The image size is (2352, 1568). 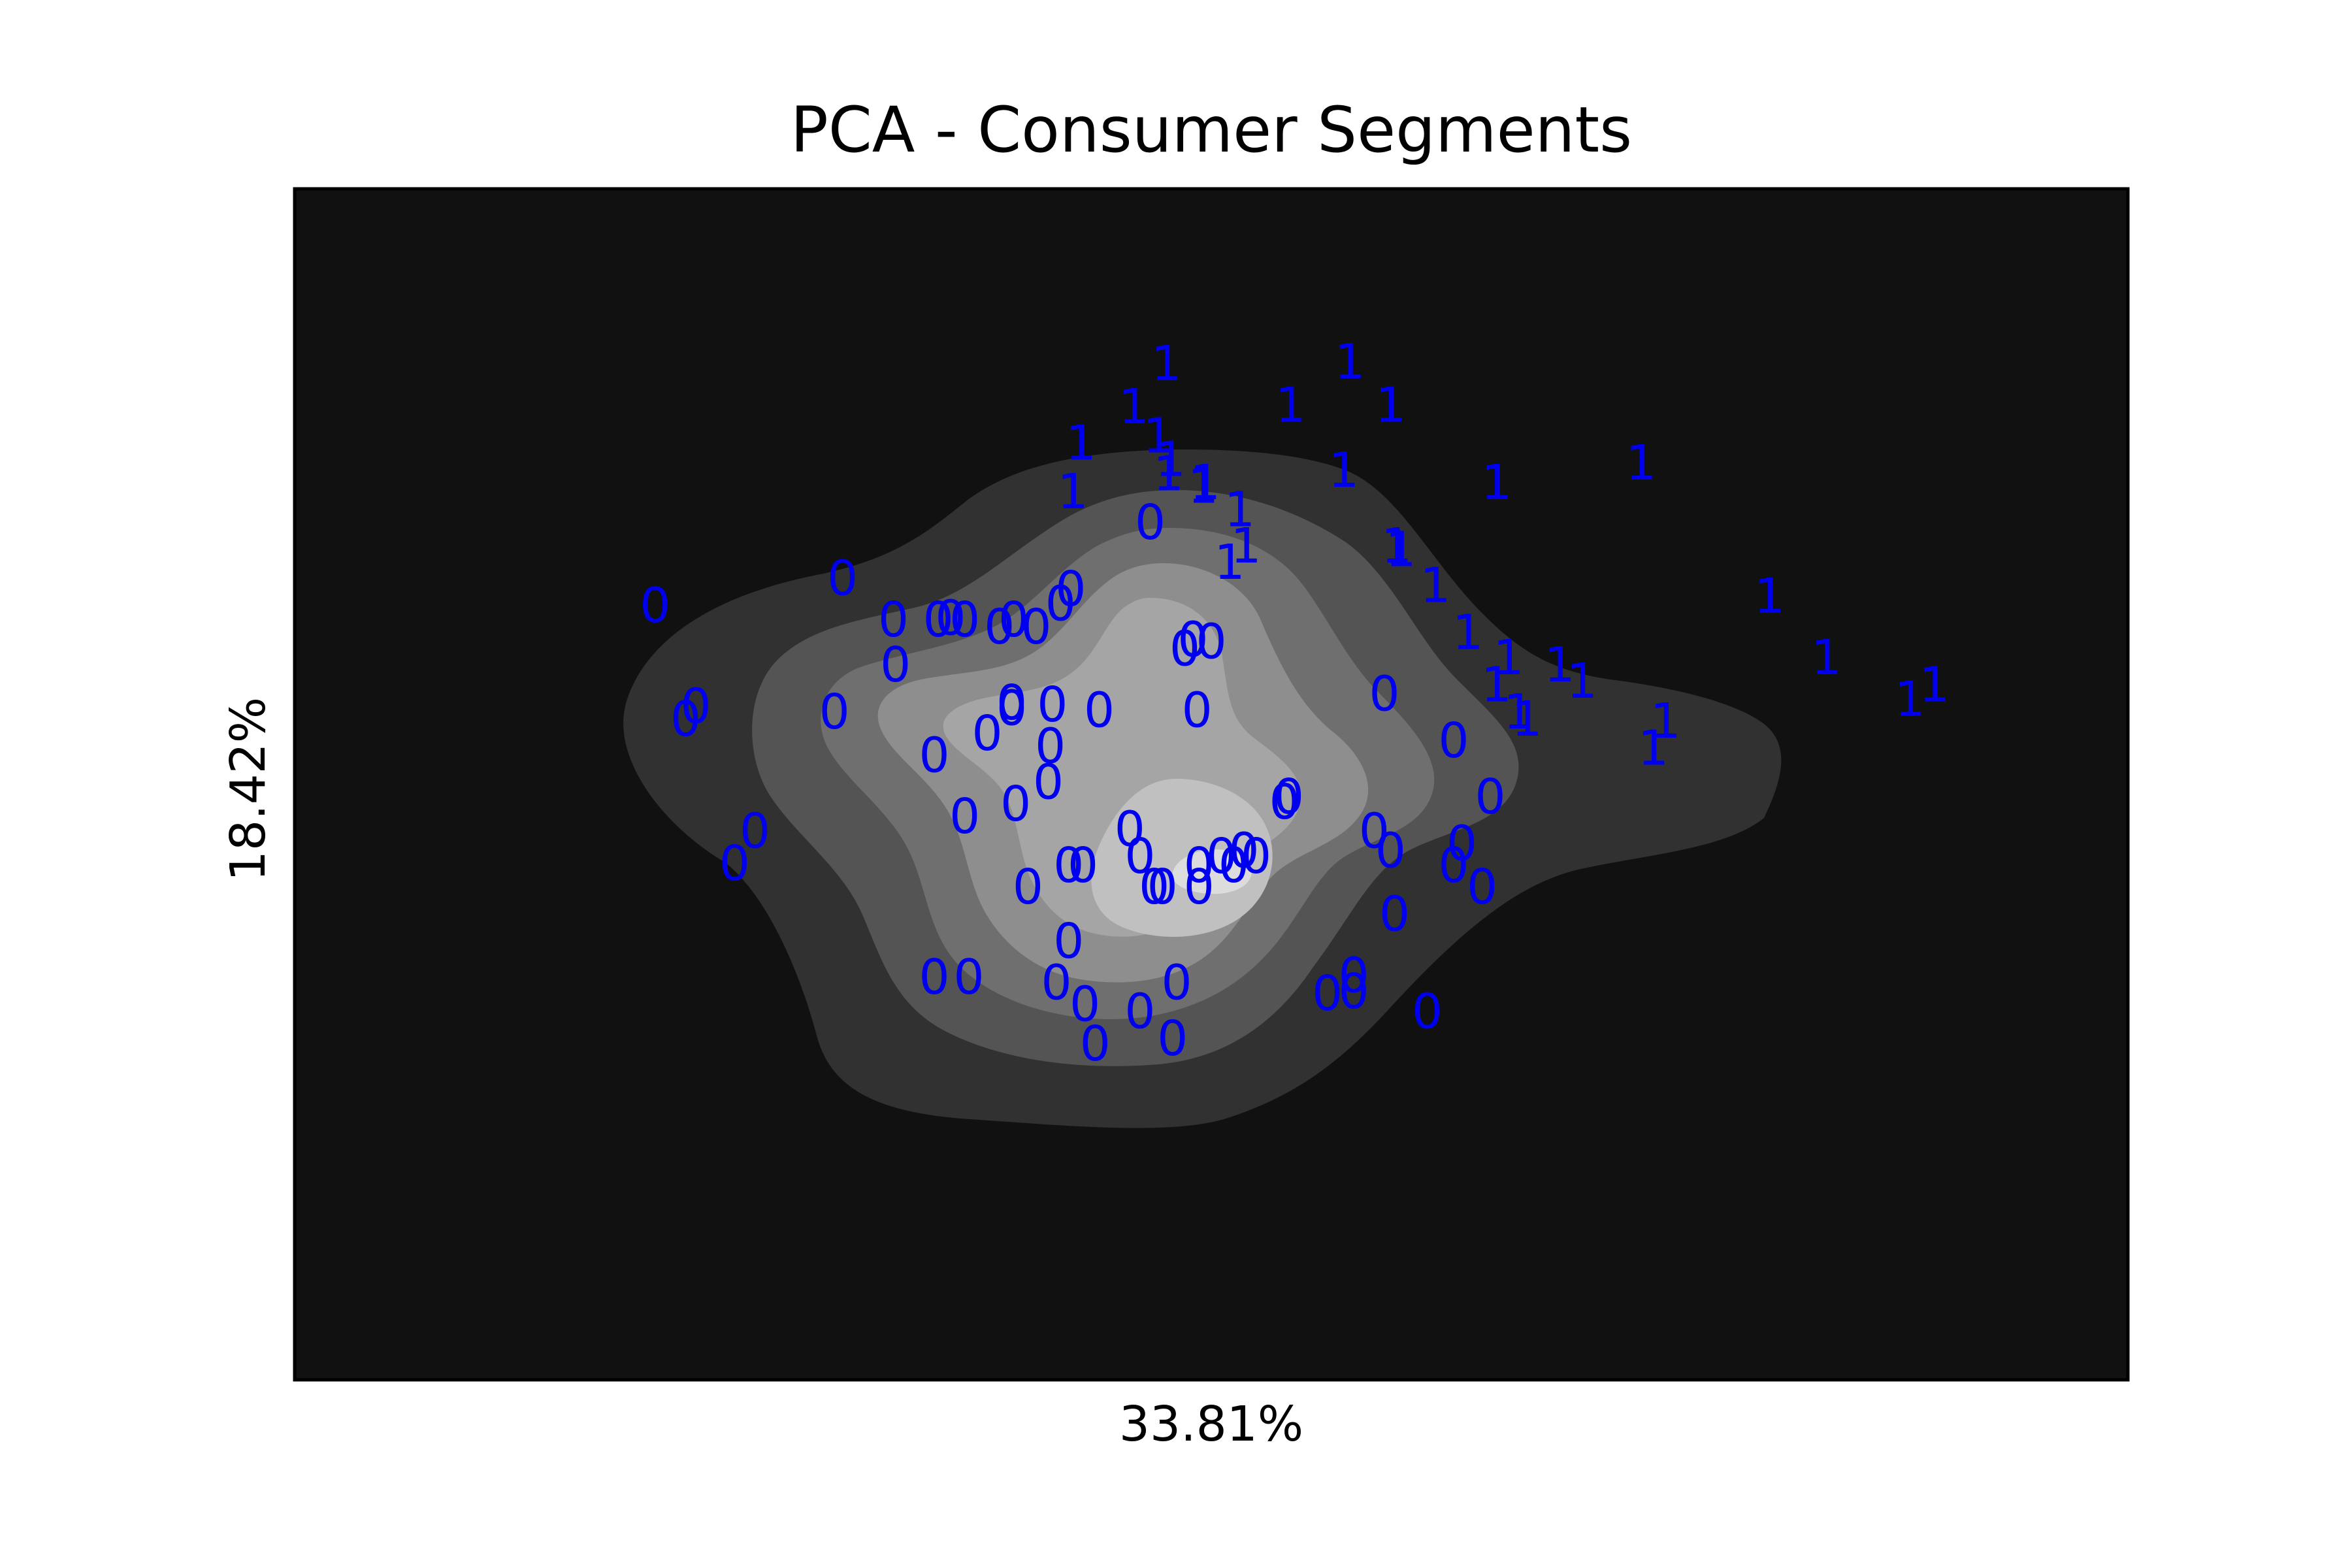 I want to click on x-axis-label: 33.81%, so click(x=1211, y=1424).